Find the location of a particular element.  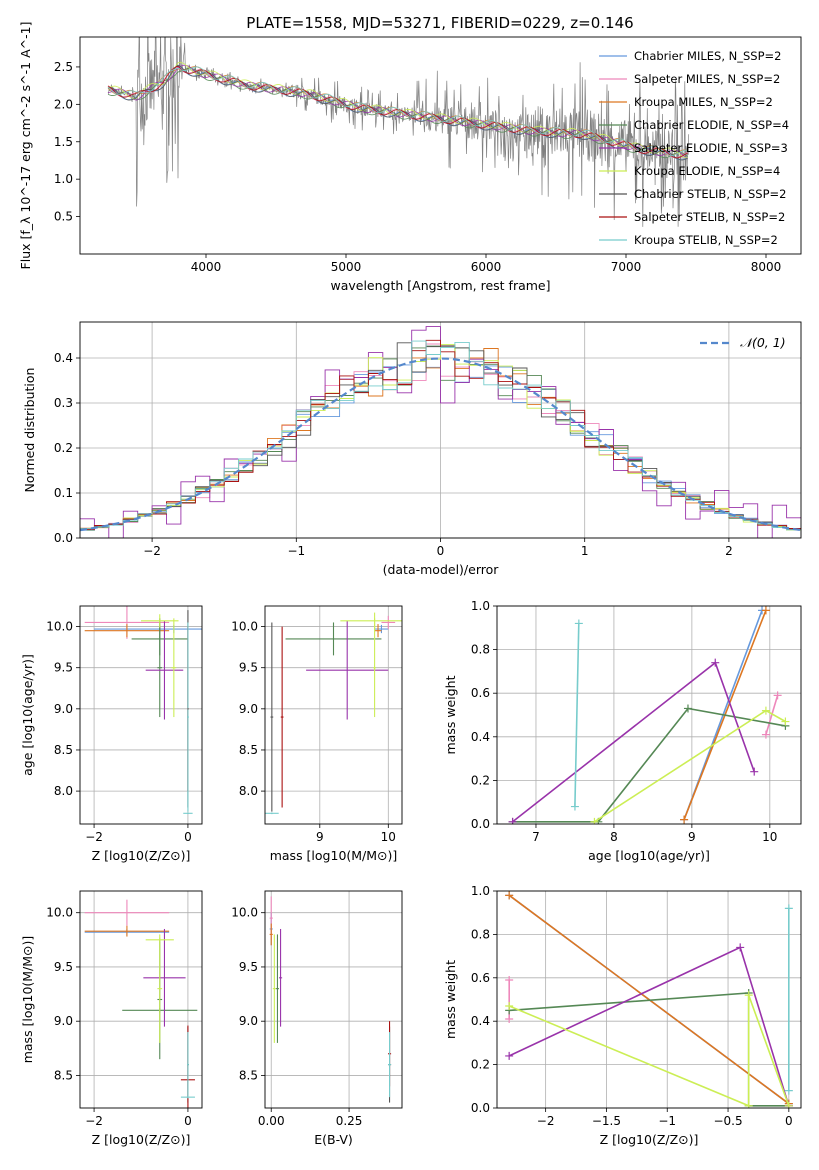

x-tick-label: 7000 is located at coordinates (626, 267).